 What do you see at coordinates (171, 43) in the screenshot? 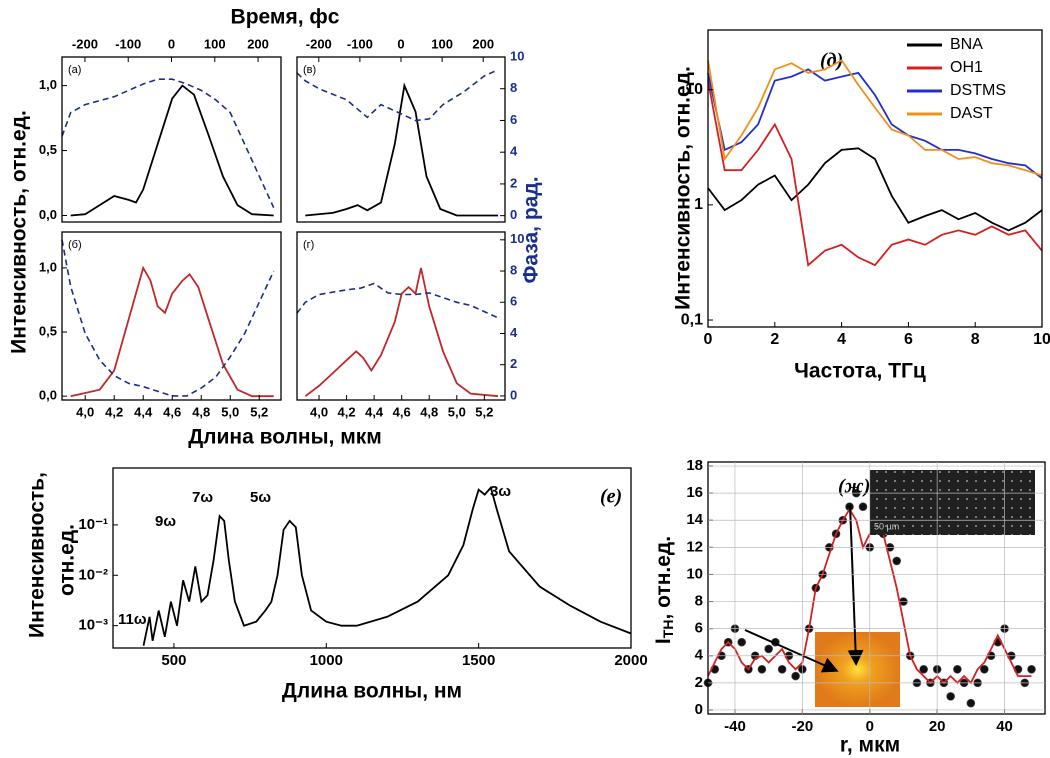
I see `x2-tick-label: 0` at bounding box center [171, 43].